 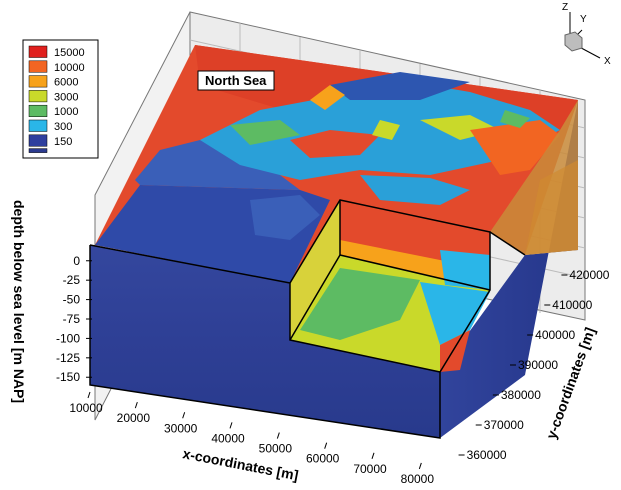 What do you see at coordinates (572, 305) in the screenshot?
I see `y-tick-label: 410000` at bounding box center [572, 305].